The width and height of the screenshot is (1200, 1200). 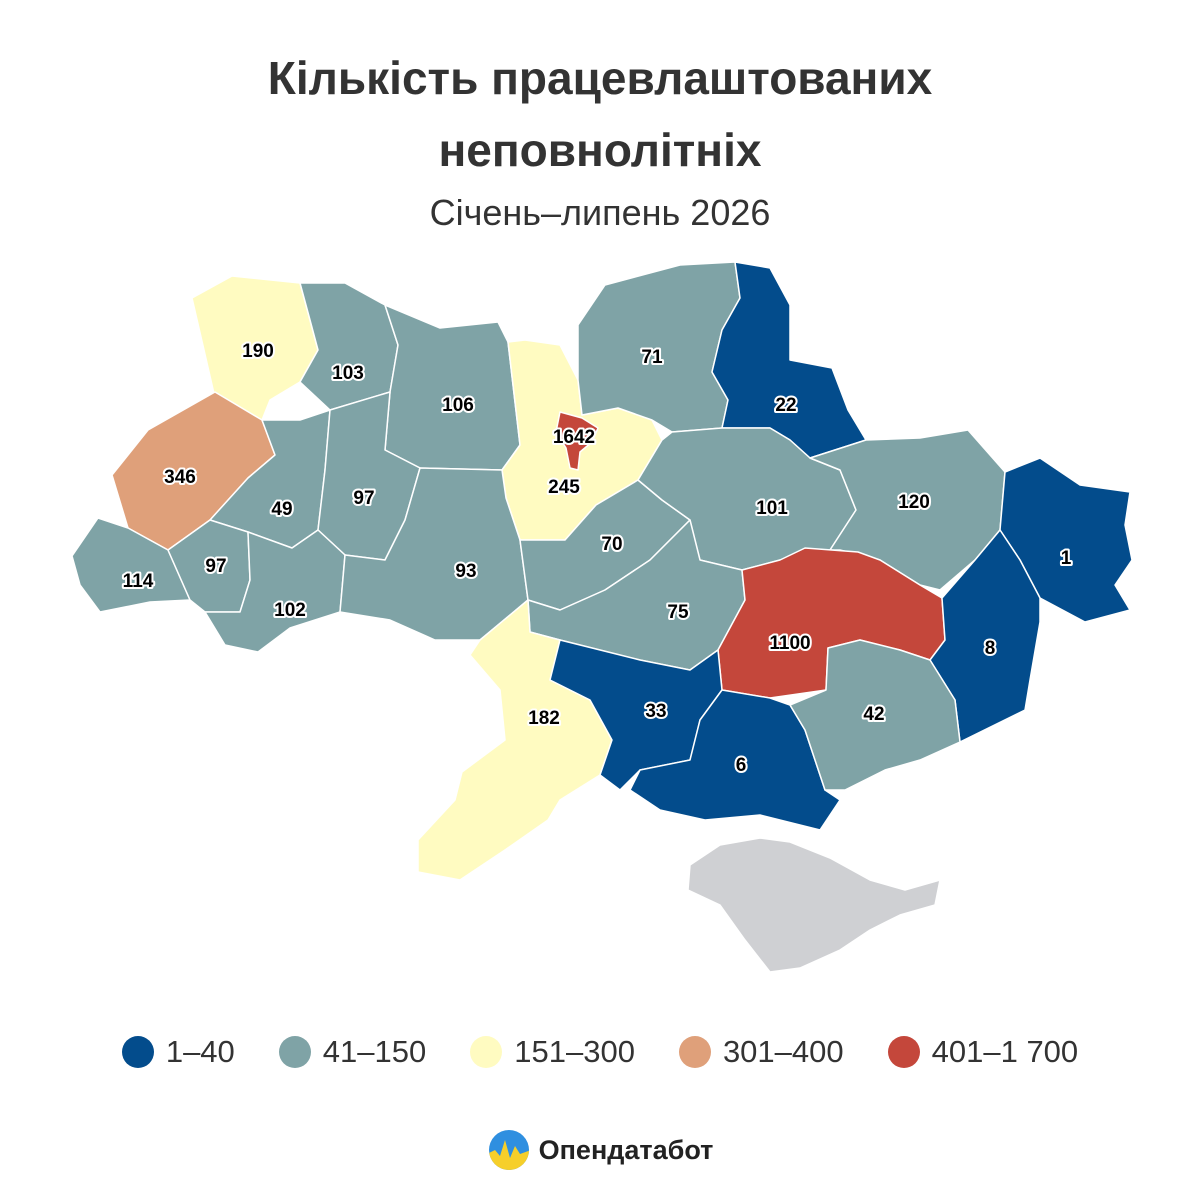 What do you see at coordinates (564, 487) in the screenshot?
I see `label-kyiv-oblast: 245` at bounding box center [564, 487].